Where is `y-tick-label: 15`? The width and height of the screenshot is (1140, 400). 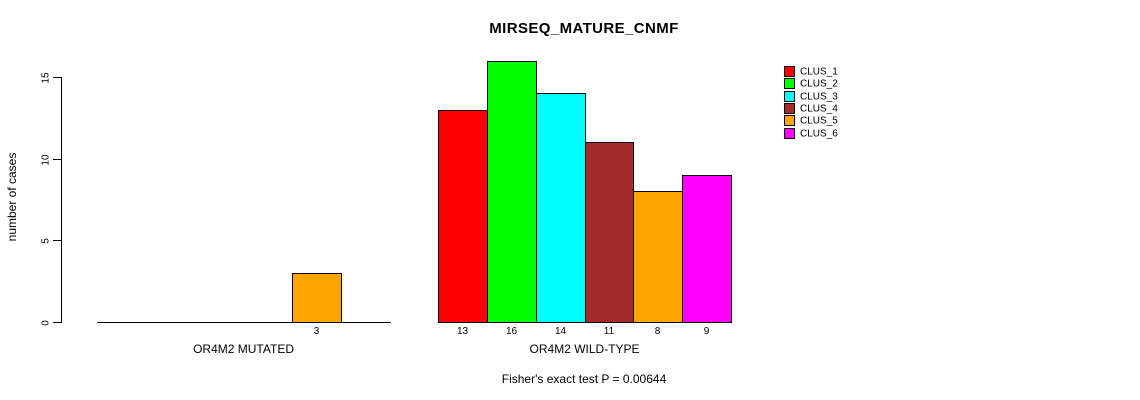
y-tick-label: 15 is located at coordinates (46, 77).